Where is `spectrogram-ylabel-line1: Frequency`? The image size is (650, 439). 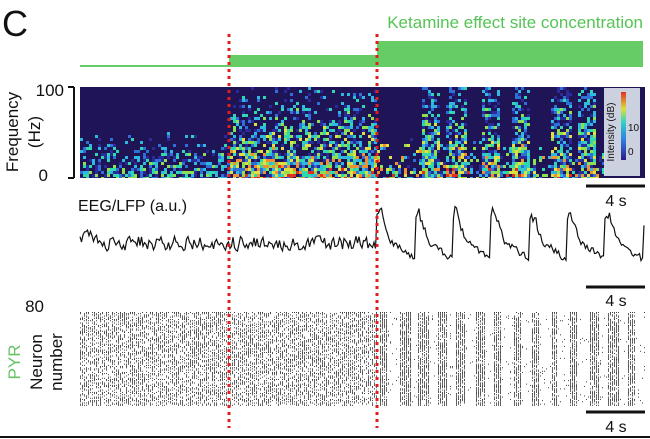 spectrogram-ylabel-line1: Frequency is located at coordinates (12, 131).